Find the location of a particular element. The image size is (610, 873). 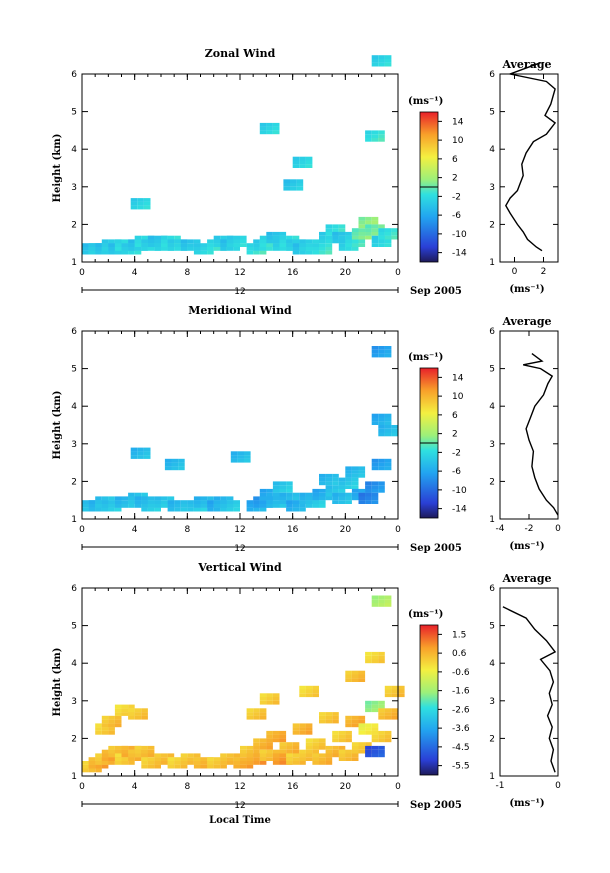

colorbar-tick-label: -10 is located at coordinates (459, 235).